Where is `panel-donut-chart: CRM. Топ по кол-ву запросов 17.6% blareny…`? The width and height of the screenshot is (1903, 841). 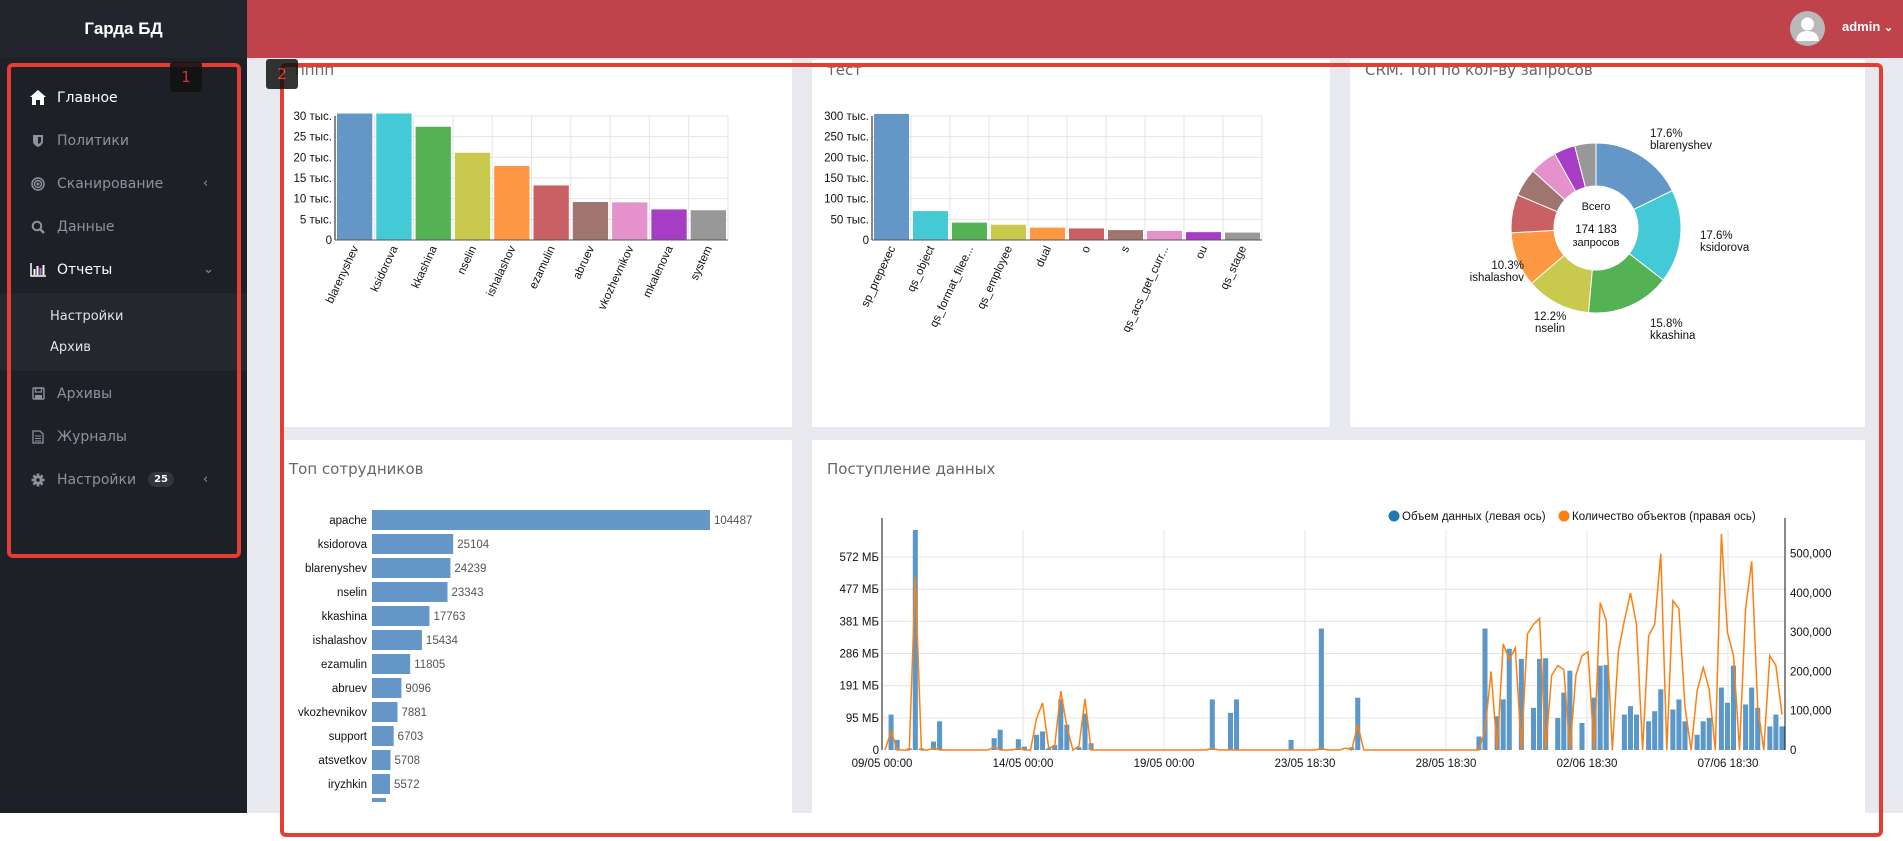 panel-donut-chart: CRM. Топ по кол-ву запросов 17.6% blareny… is located at coordinates (1607, 243).